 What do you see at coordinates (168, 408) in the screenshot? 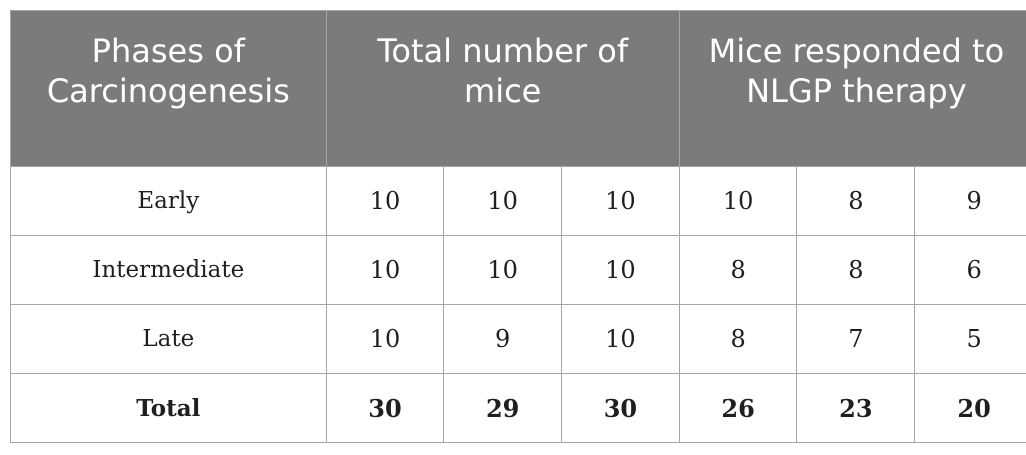
I see `total-label: Total` at bounding box center [168, 408].